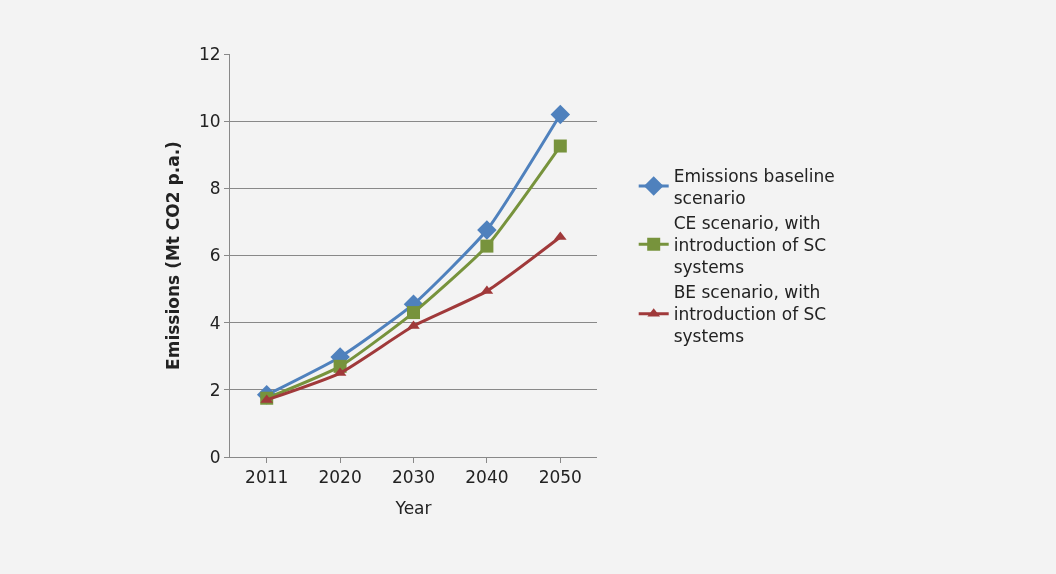 The height and width of the screenshot is (574, 1056). I want to click on y-tick-label: 0, so click(215, 456).